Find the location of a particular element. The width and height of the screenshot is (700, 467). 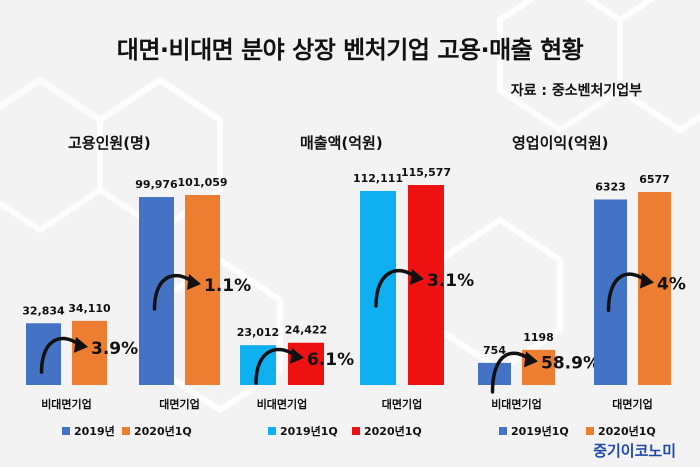

legend-label: 2019년 is located at coordinates (94, 431).